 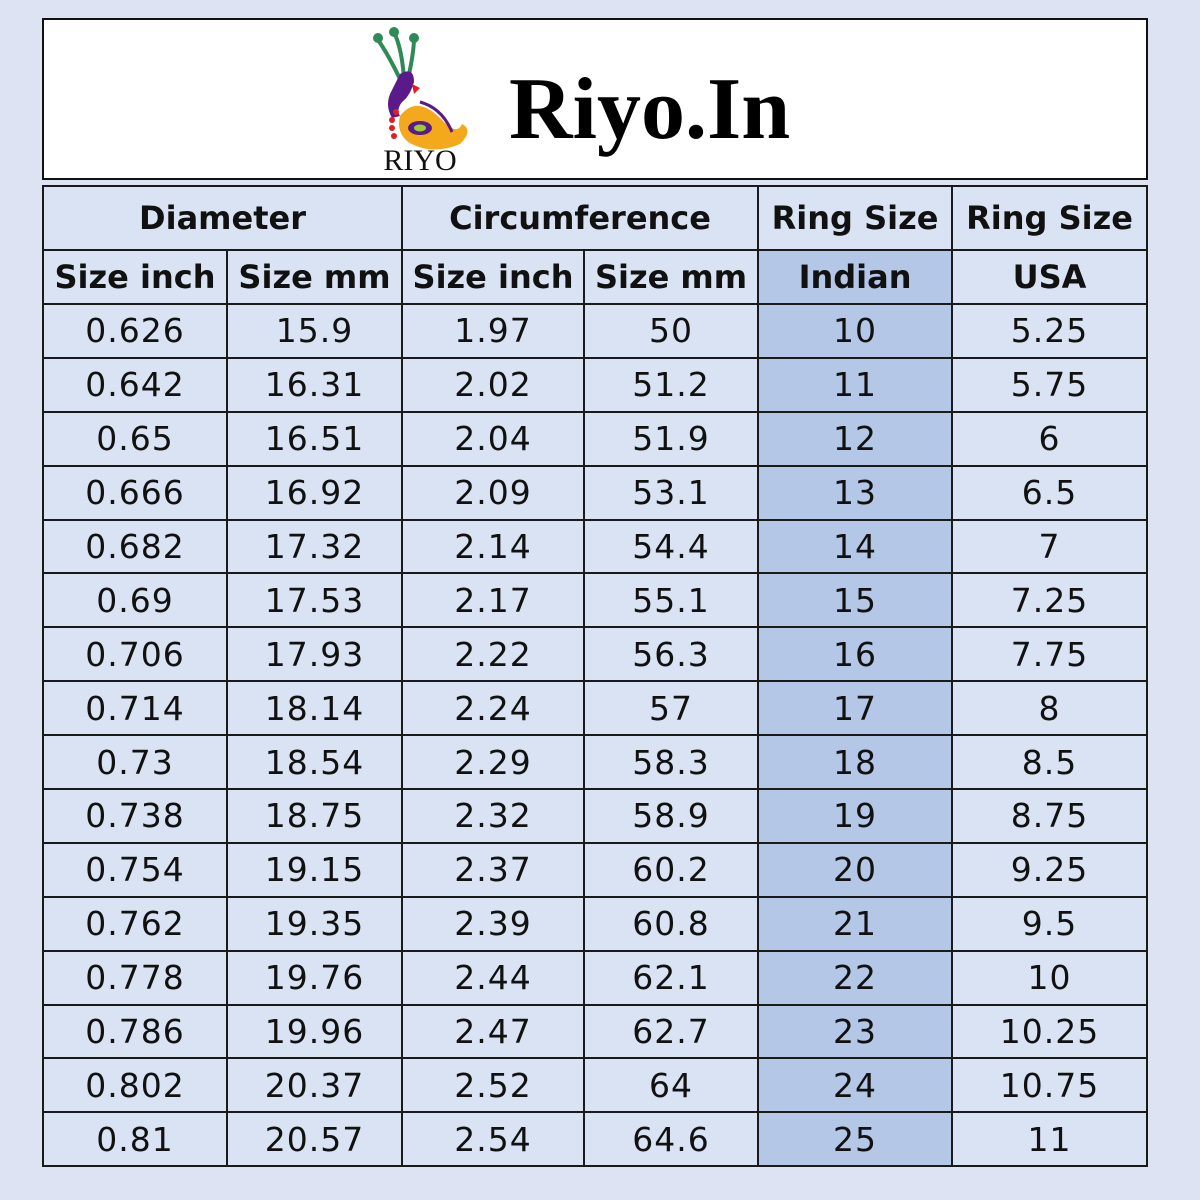 I want to click on cell-diameter-mm: 19.76, so click(x=314, y=977).